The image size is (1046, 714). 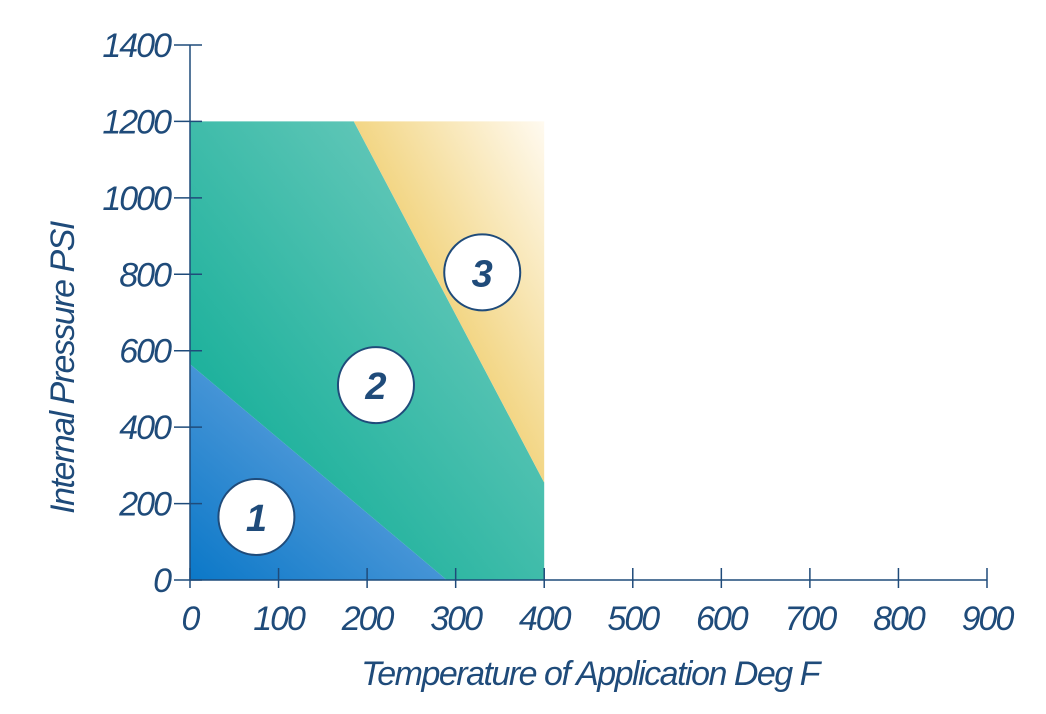 I want to click on zone-2-label: 2, so click(x=375, y=387).